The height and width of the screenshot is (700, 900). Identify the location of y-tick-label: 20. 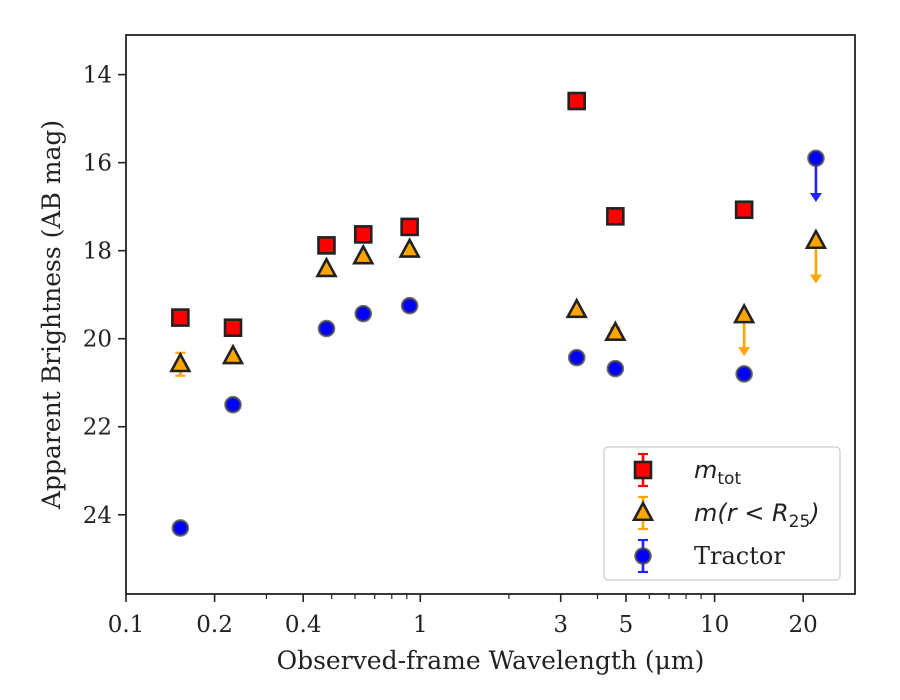
(97, 340).